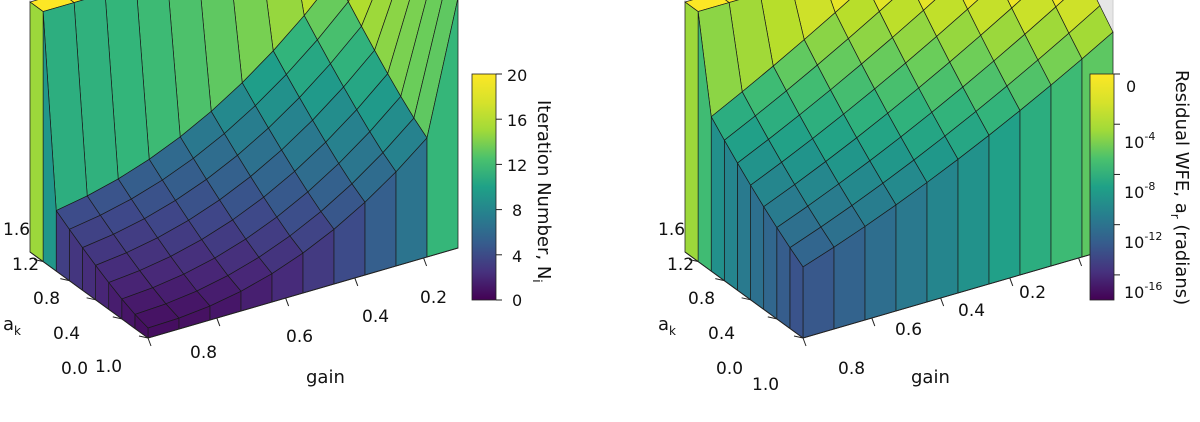  I want to click on left-colorbar-ticks, so click(499, 187).